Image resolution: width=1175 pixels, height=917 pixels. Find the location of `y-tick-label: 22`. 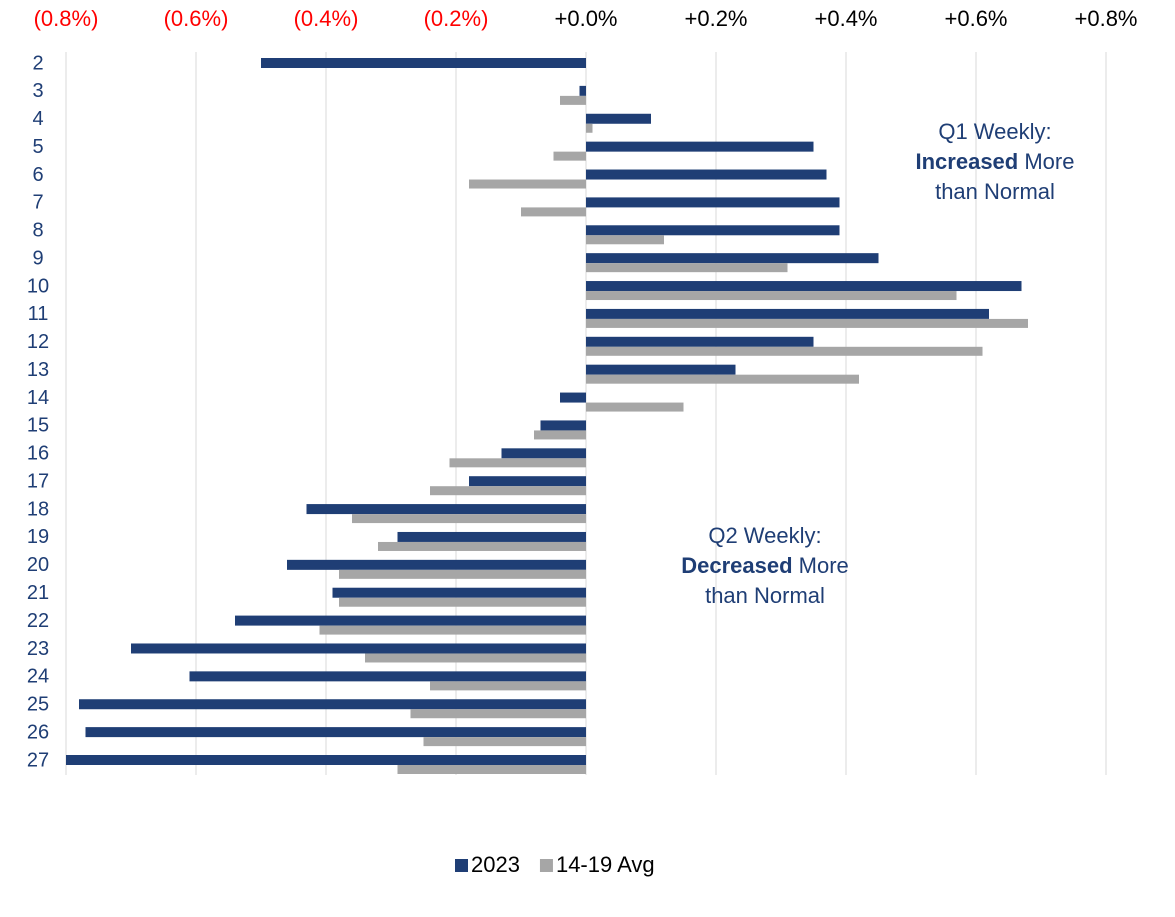

y-tick-label: 22 is located at coordinates (38, 621).